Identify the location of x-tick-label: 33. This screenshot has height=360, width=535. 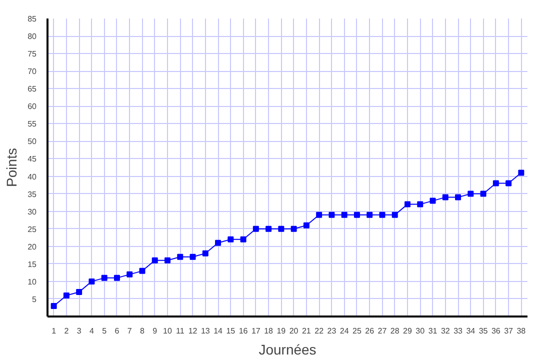
(459, 331).